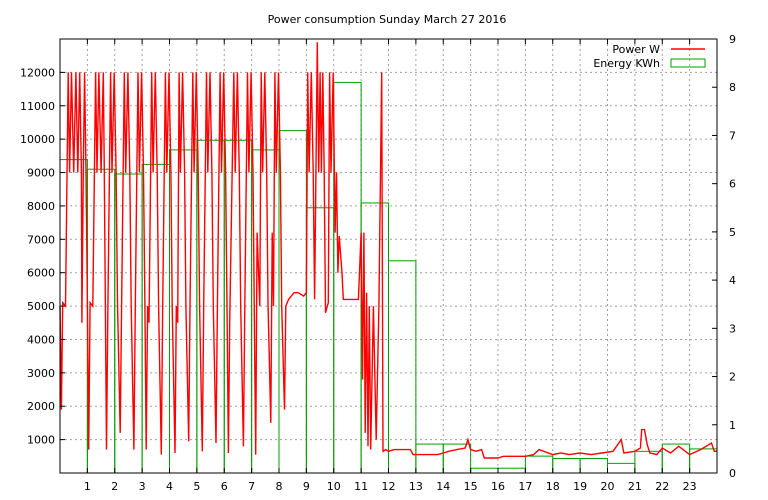 This screenshot has width=768, height=500. I want to click on y-right-tick-label: 2, so click(732, 377).